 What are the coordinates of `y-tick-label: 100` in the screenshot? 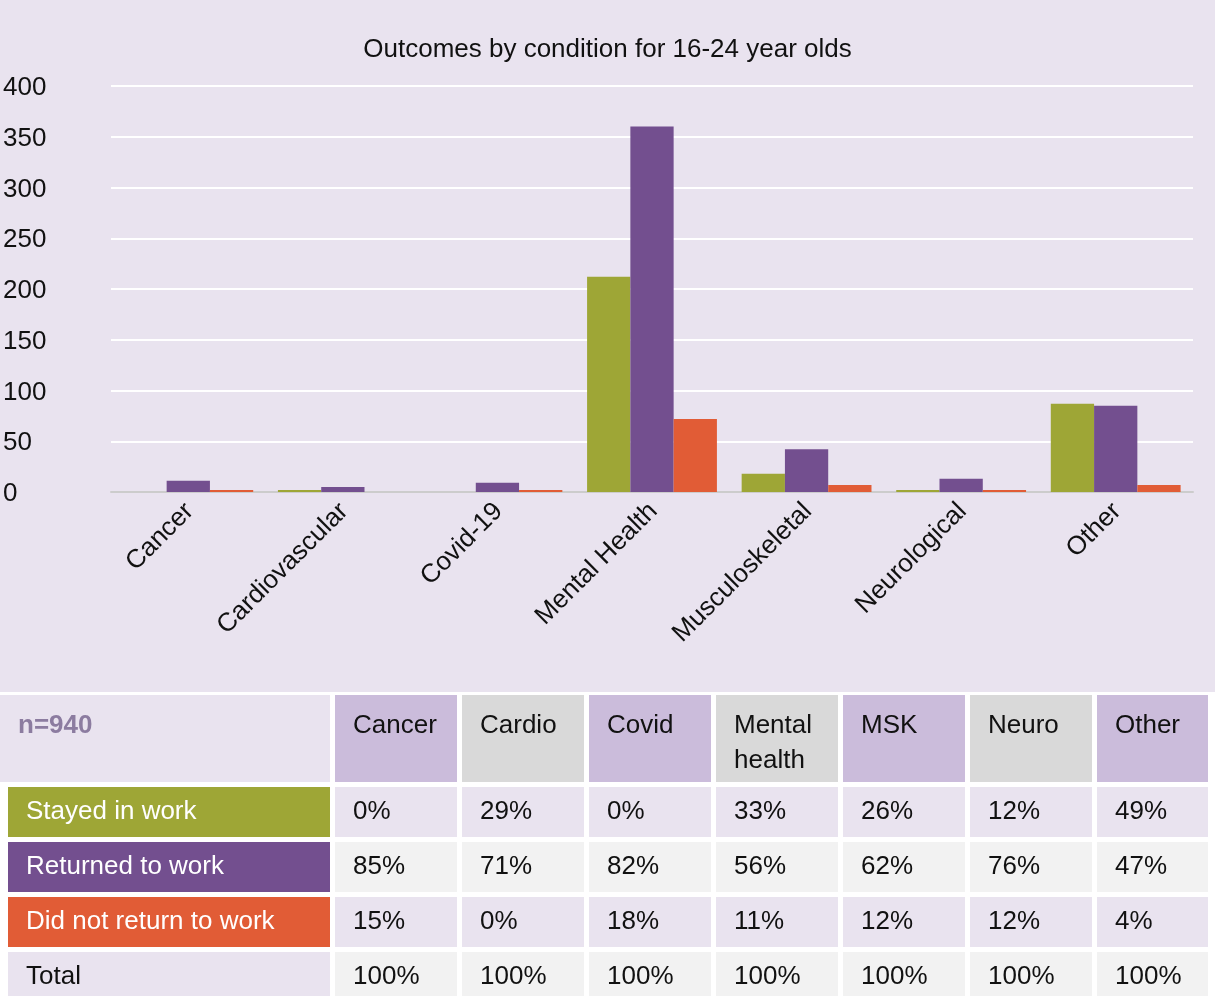 It's located at (25, 390).